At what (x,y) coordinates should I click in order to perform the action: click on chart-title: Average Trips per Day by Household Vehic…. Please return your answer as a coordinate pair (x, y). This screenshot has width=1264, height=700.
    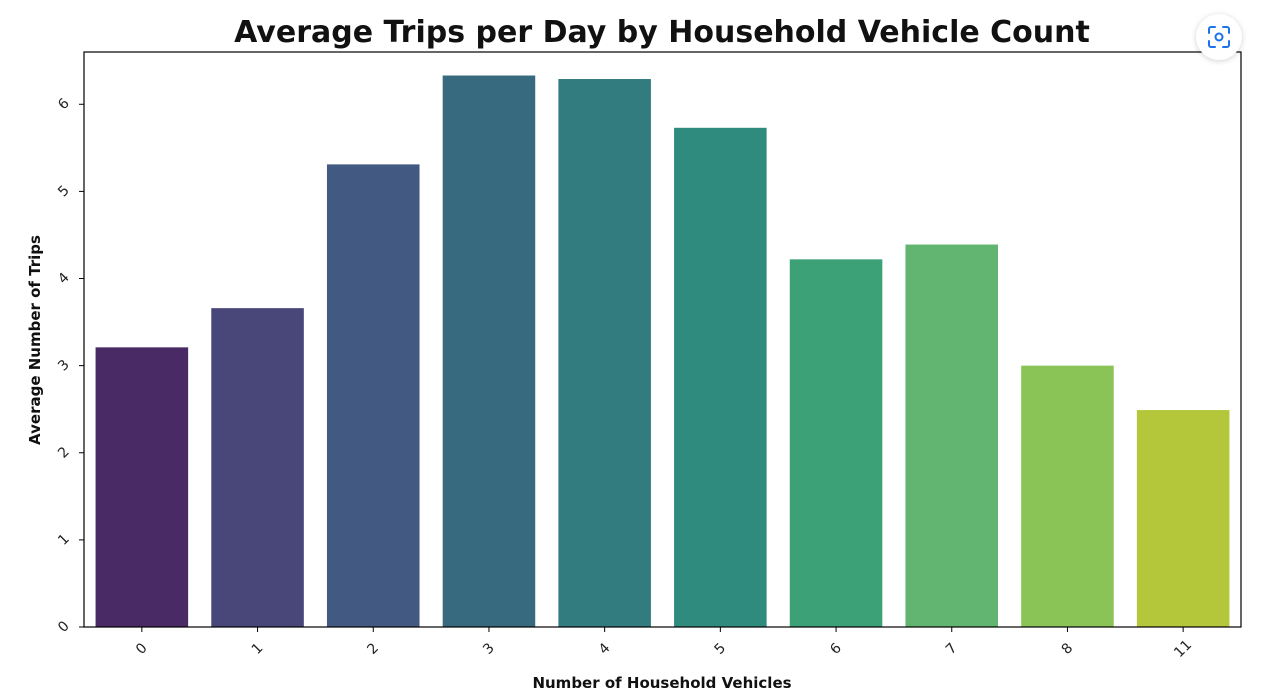
    Looking at the image, I should click on (662, 32).